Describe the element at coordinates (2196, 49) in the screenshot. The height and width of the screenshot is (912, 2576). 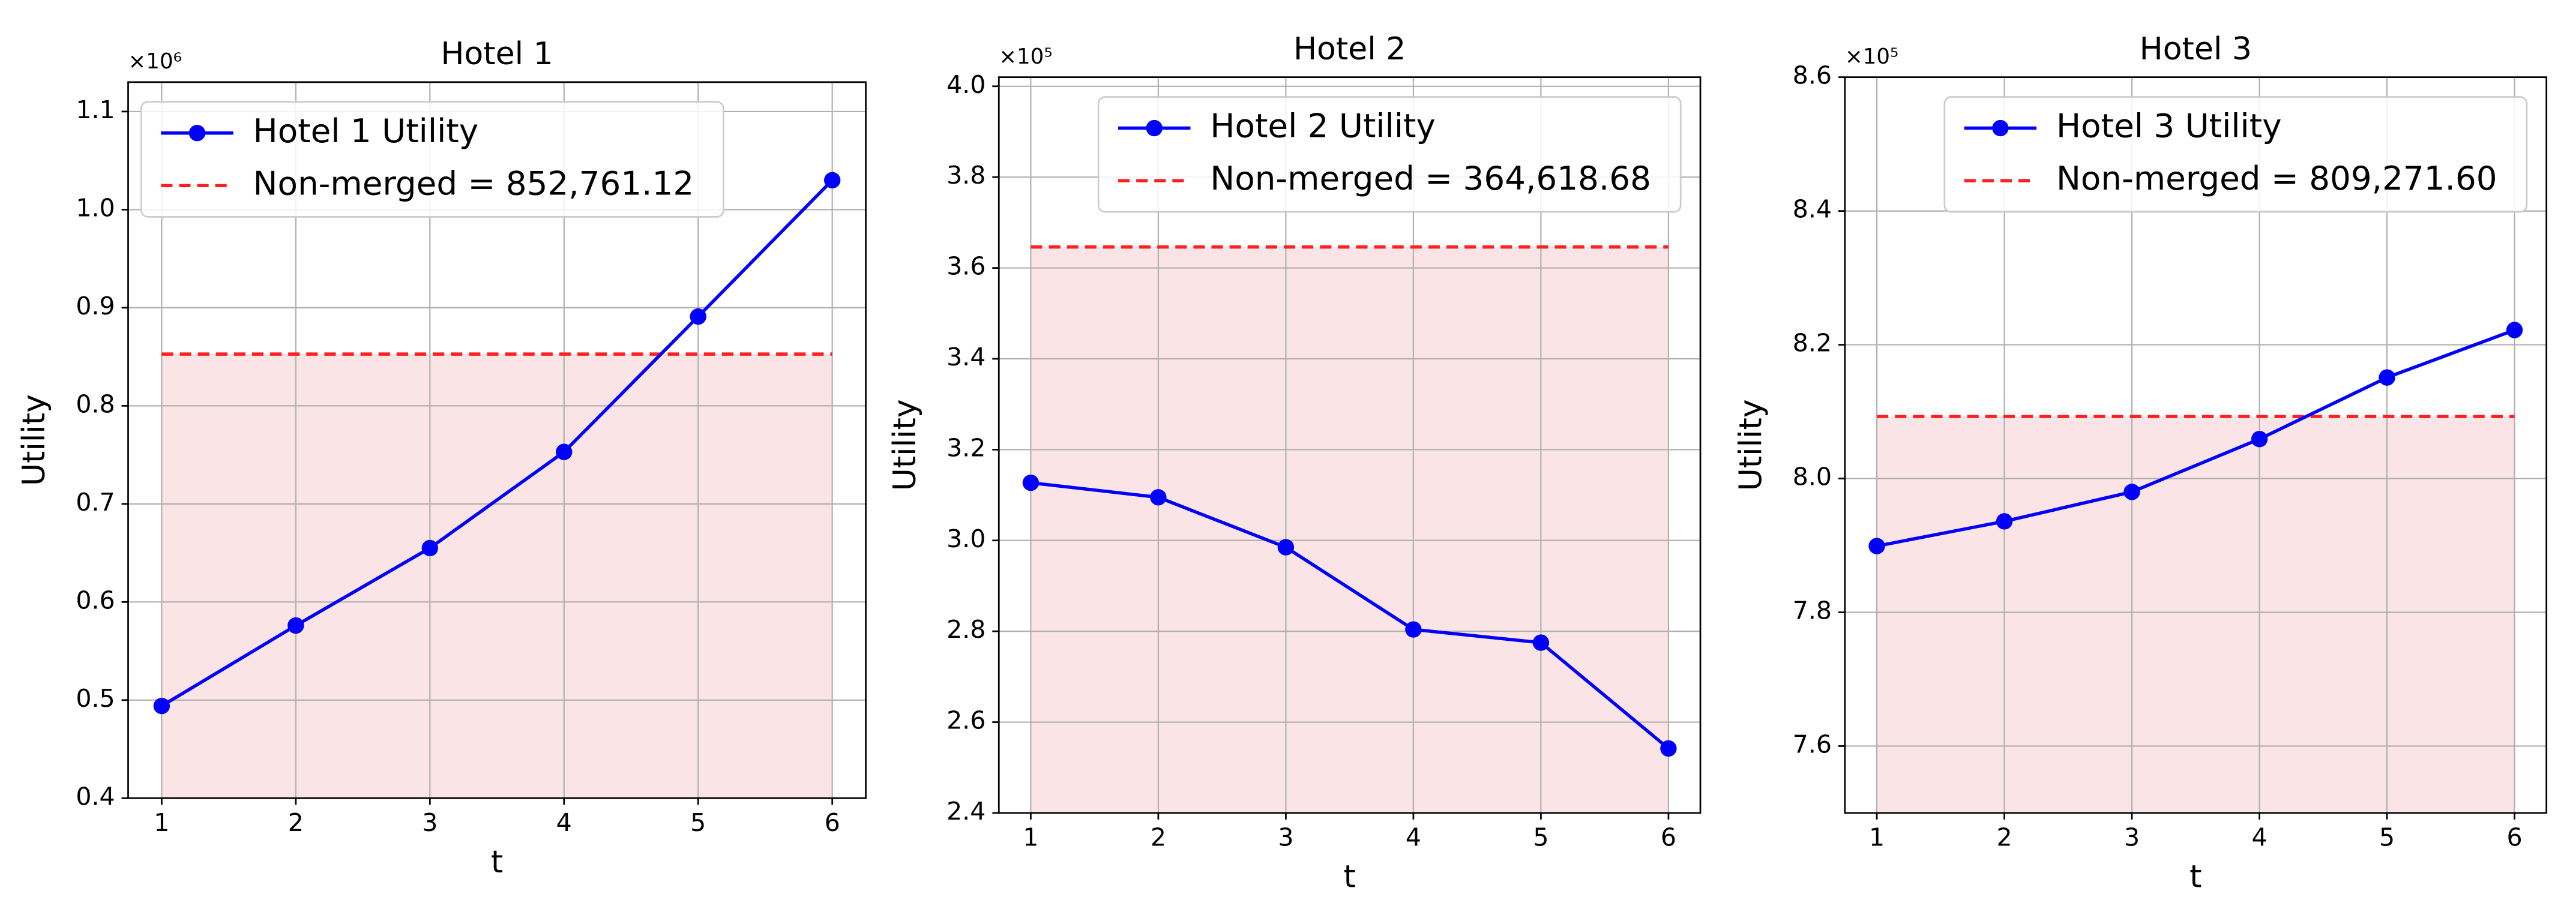
I see `chart-title: Hotel 3` at that location.